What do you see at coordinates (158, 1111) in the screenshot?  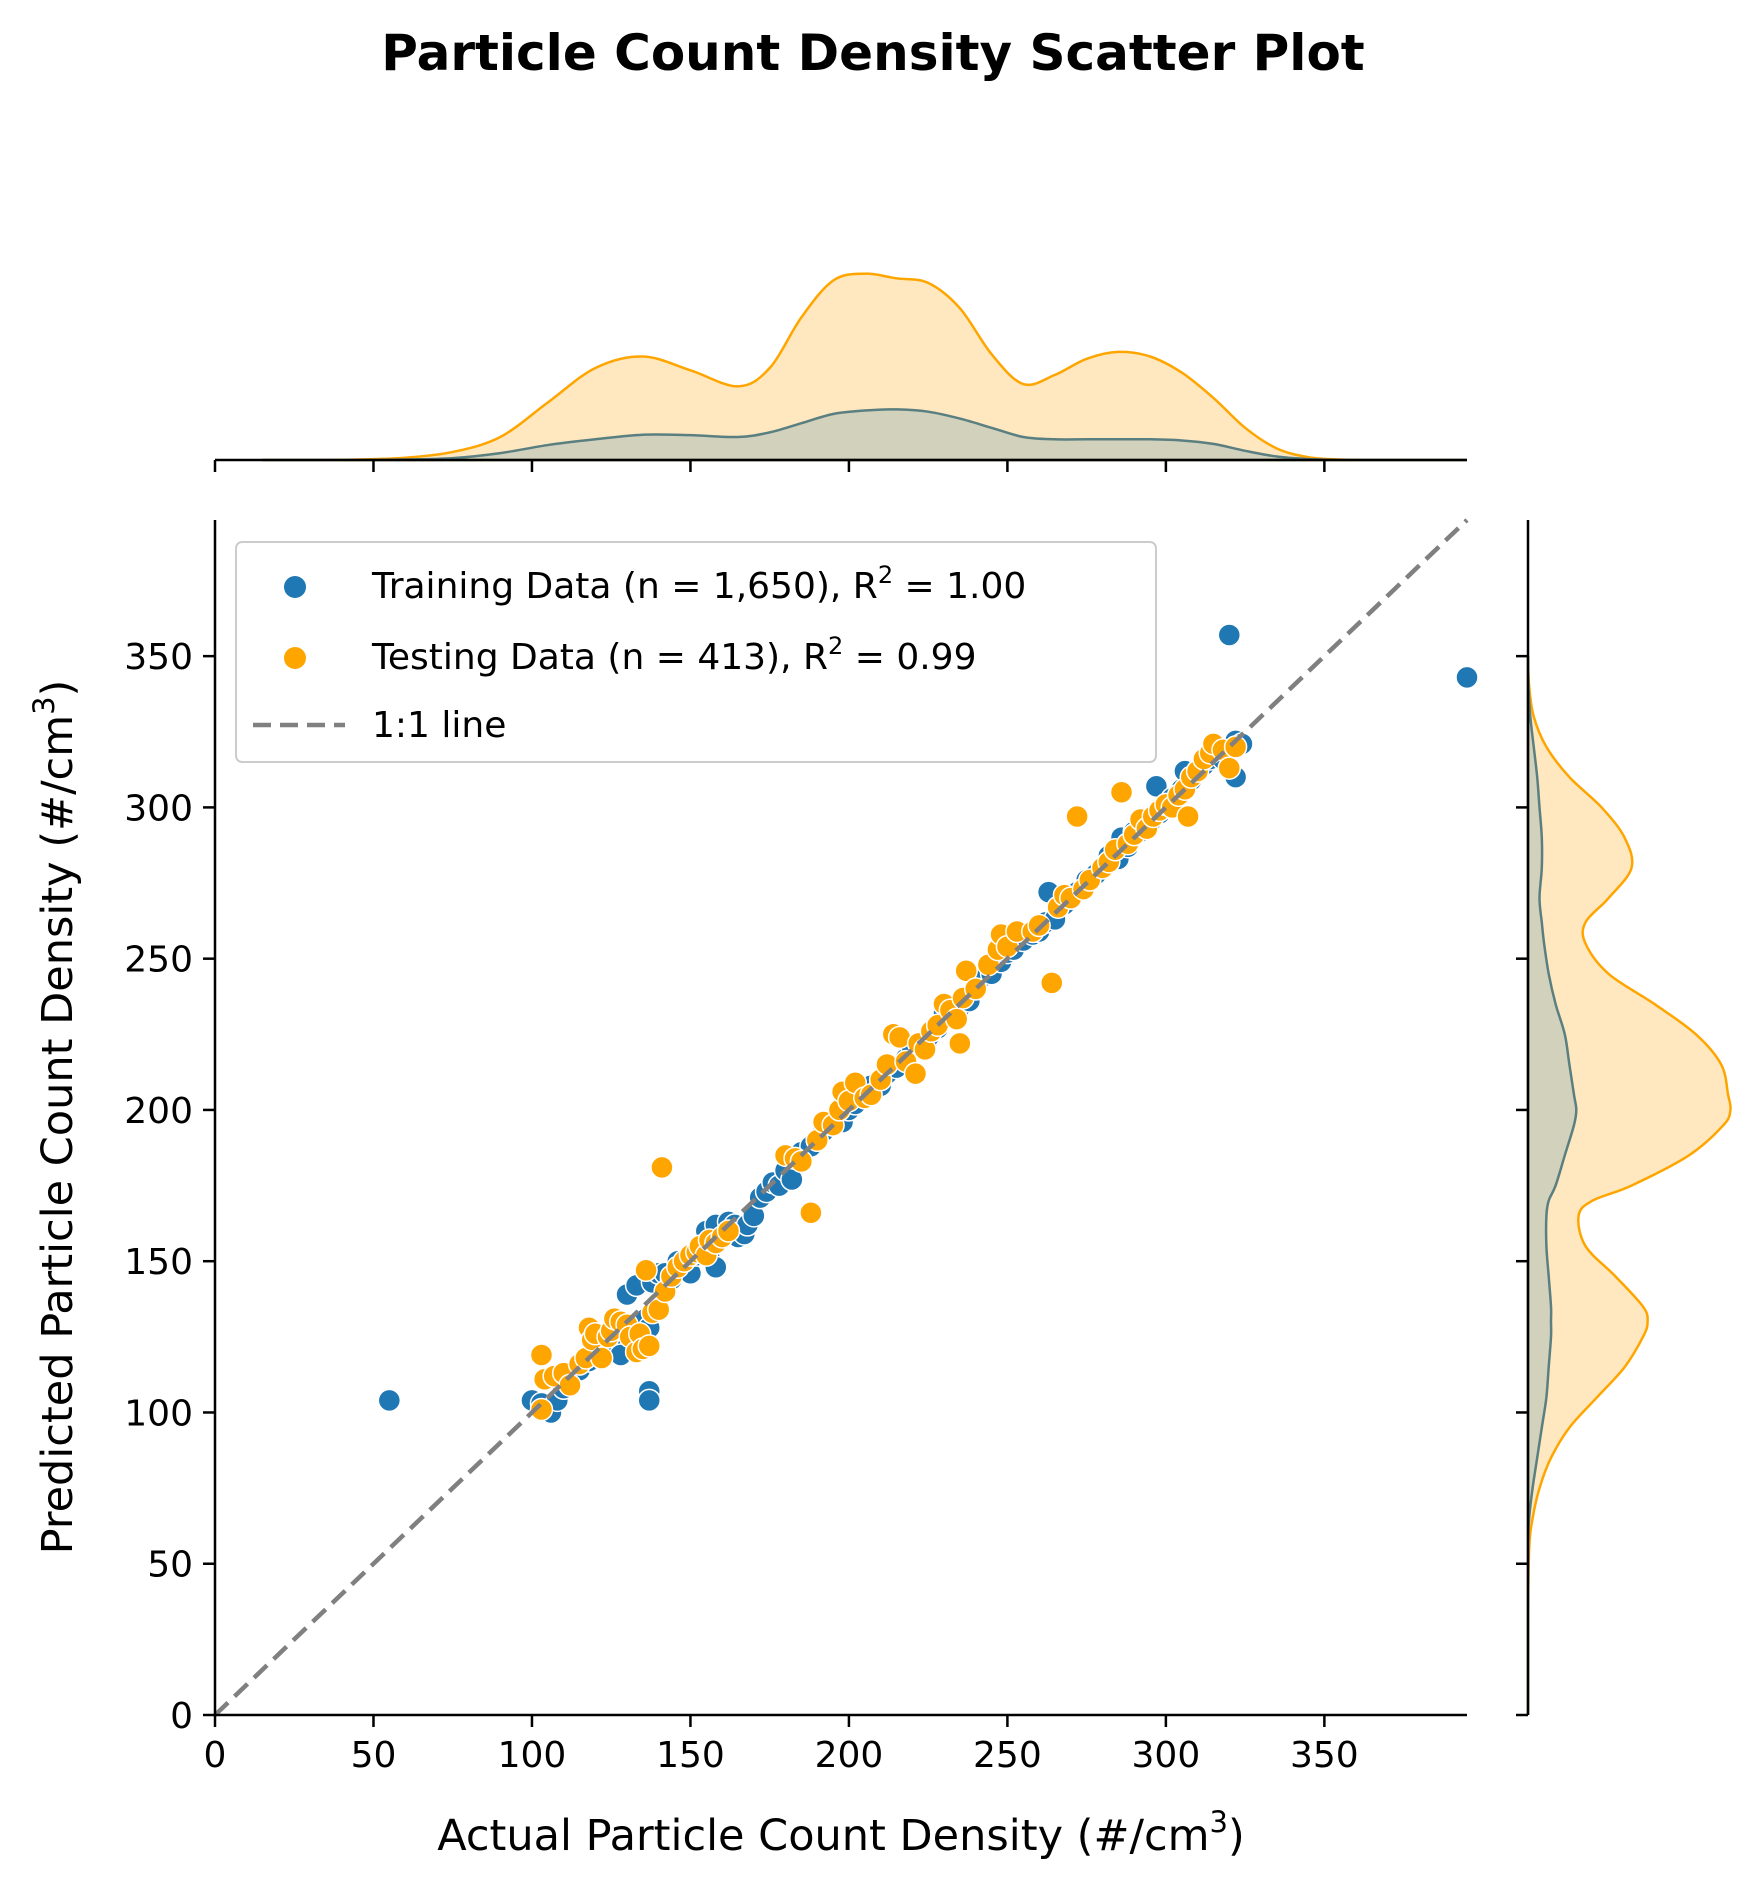 I see `y-tick-label: 200` at bounding box center [158, 1111].